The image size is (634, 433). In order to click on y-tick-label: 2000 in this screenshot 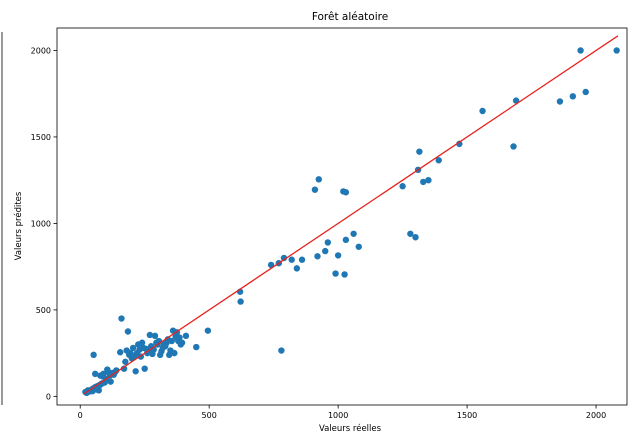, I will do `click(41, 50)`.